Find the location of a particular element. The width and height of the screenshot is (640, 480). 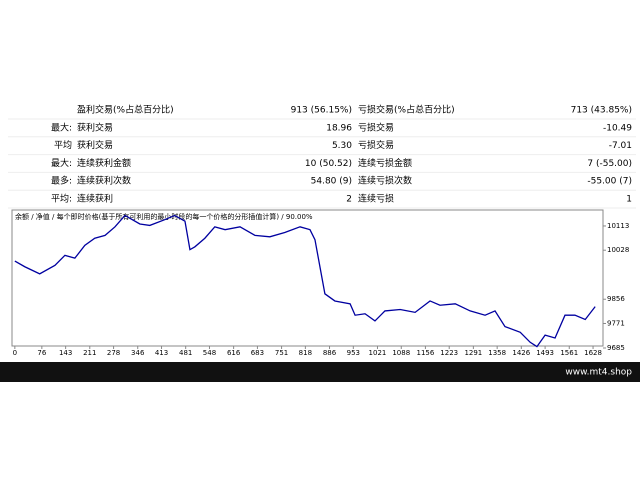

cell: 54.80 (9) is located at coordinates (331, 182).